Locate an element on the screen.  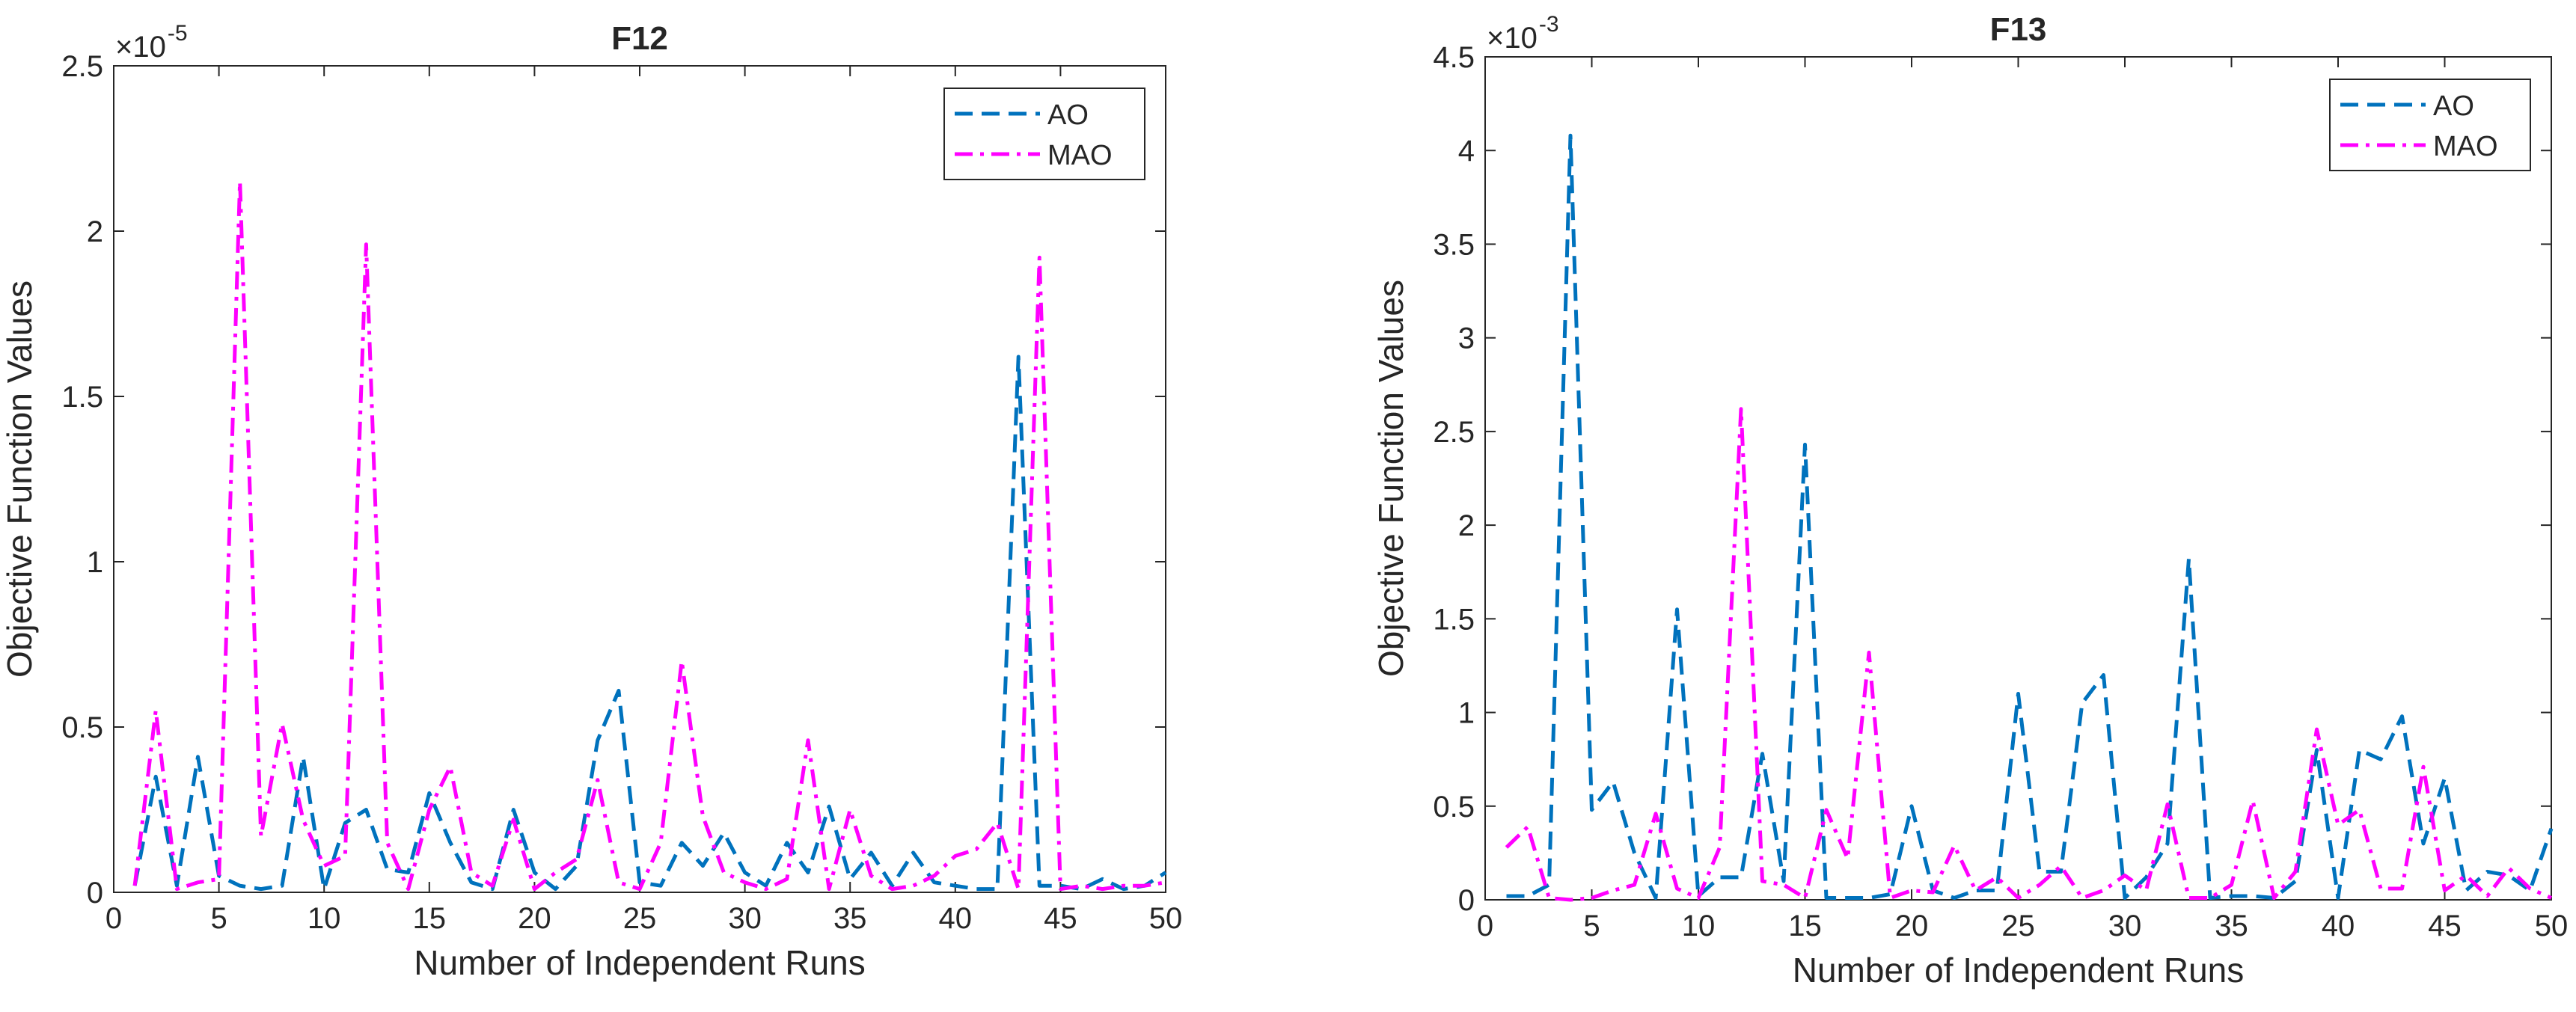
y-tick-label: 3 is located at coordinates (1466, 338).